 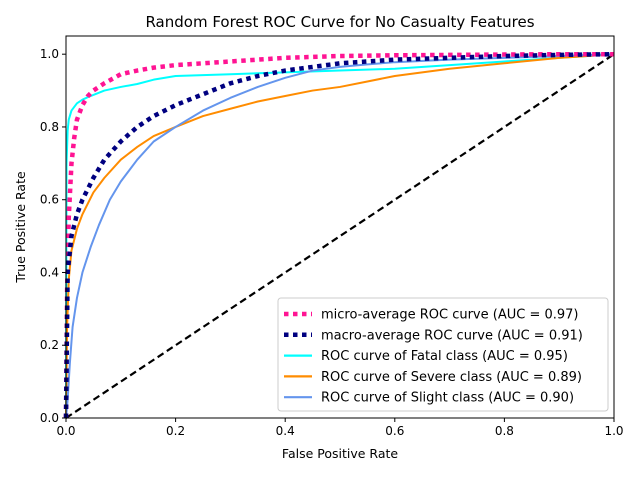 What do you see at coordinates (449, 315) in the screenshot?
I see `legend-label-0: micro-average ROC curve (AUC = 0.97)` at bounding box center [449, 315].